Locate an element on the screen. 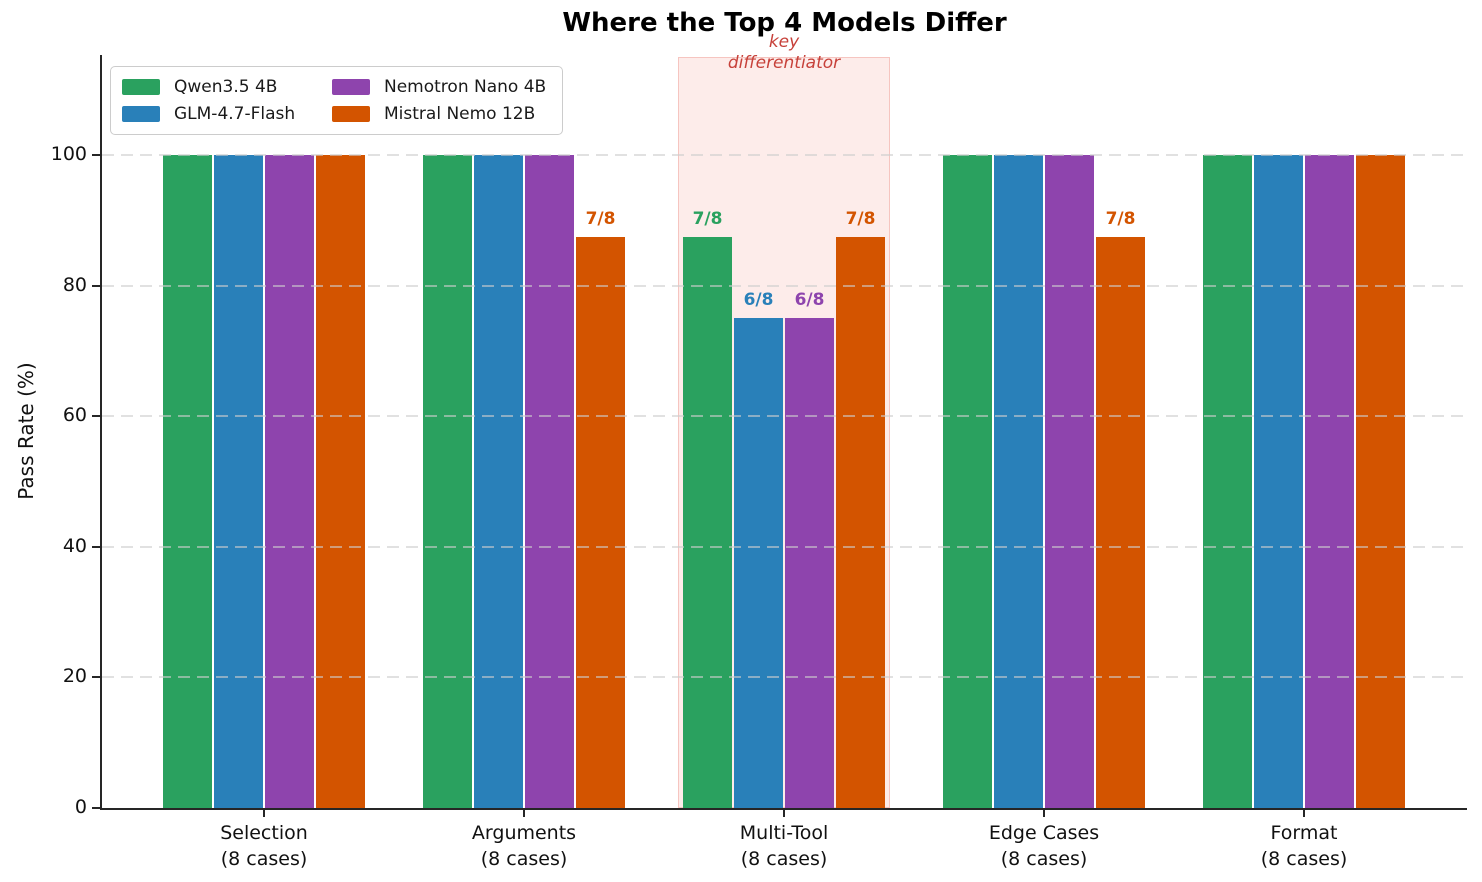  x-tick-label-Multi-Tool: Multi-Tool (8 cases) is located at coordinates (784, 846).